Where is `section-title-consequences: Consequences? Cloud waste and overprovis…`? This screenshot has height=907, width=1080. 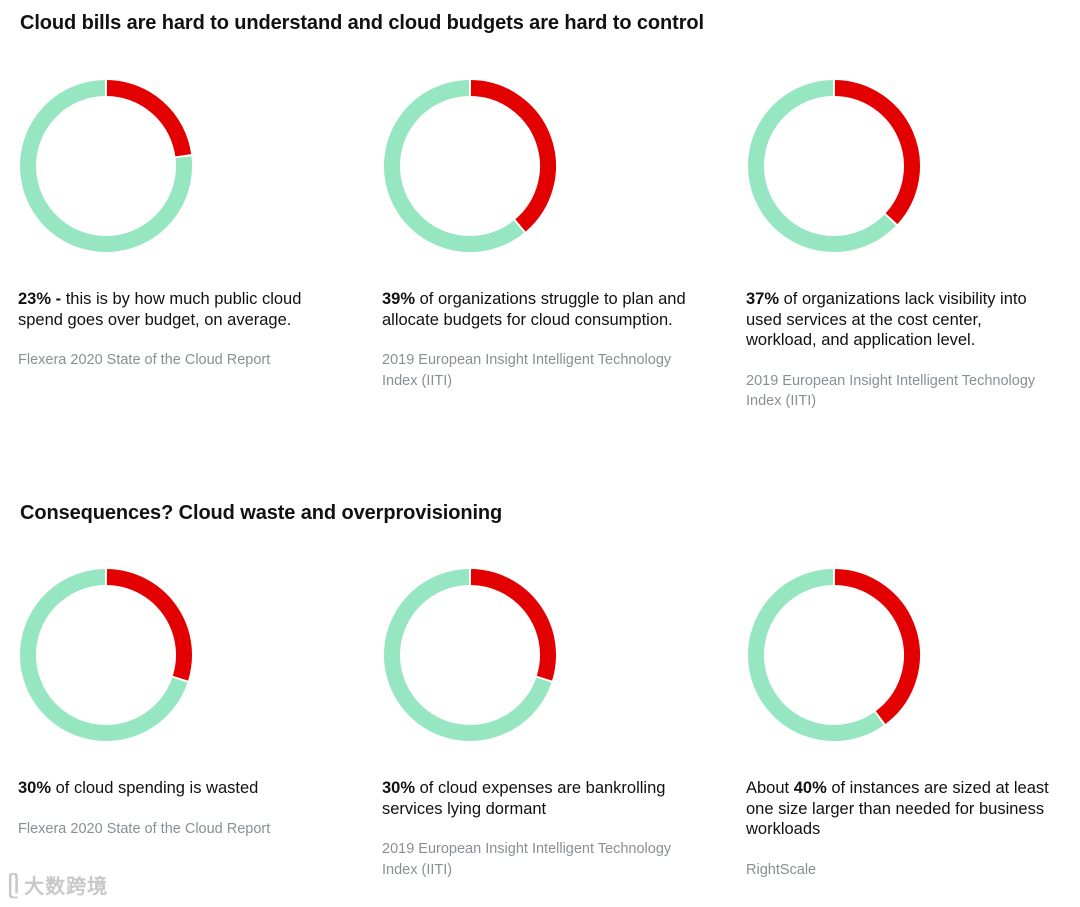
section-title-consequences: Consequences? Cloud waste and overprovis… is located at coordinates (261, 513).